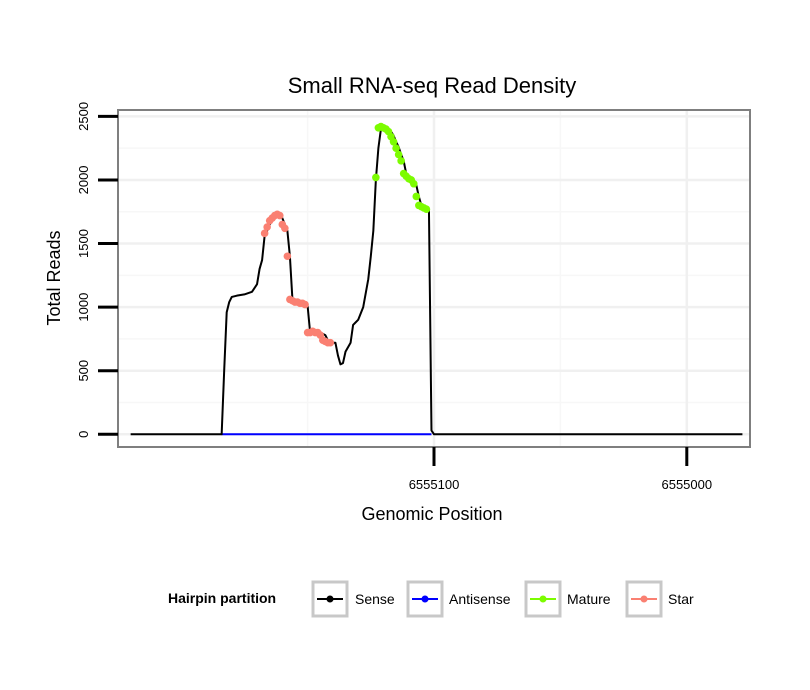  I want to click on y-tick-label: 2500, so click(83, 116).